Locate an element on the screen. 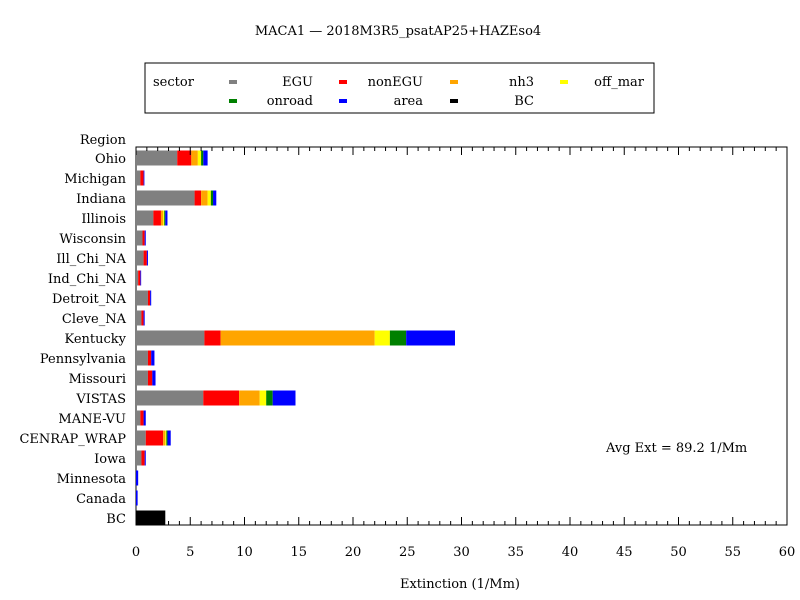 This screenshot has width=800, height=600. bar-segment-nonEGU-Ill_Chi_NA is located at coordinates (145, 258).